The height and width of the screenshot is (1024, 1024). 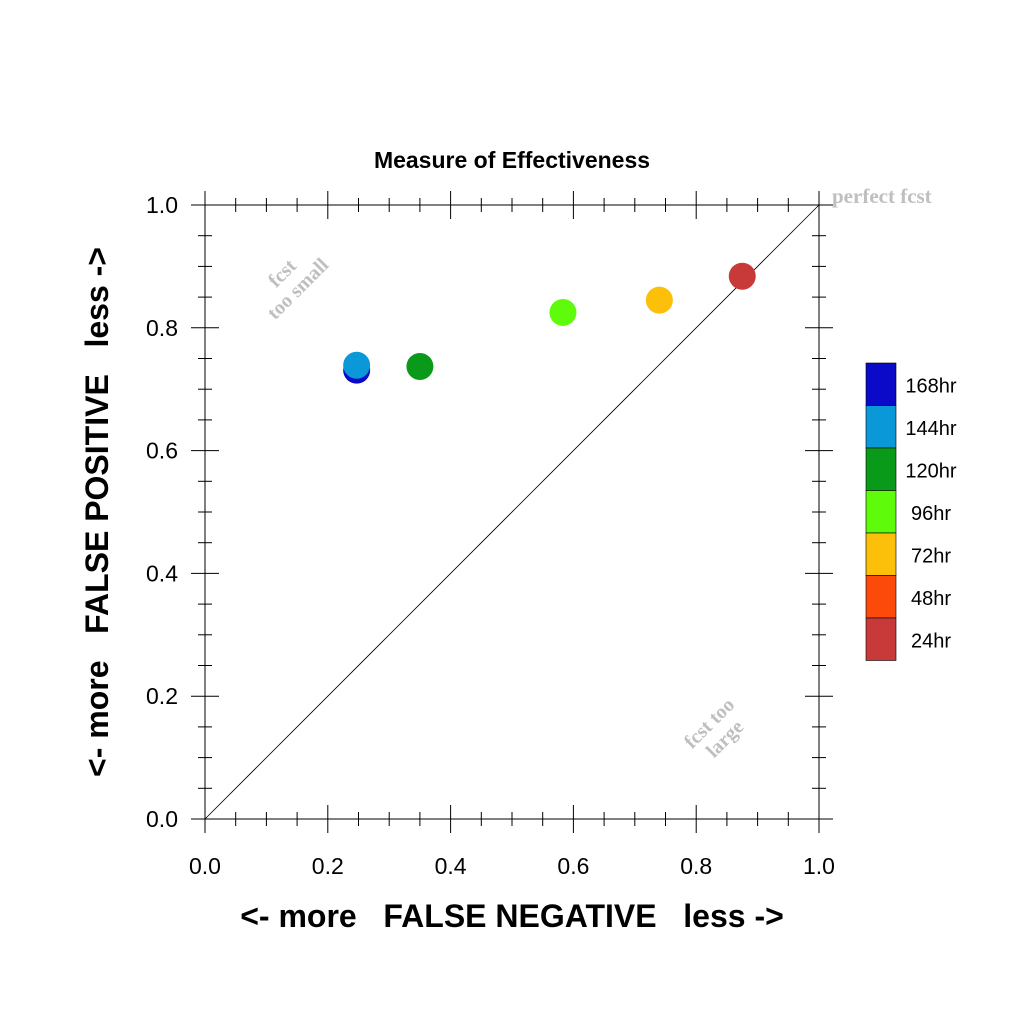 What do you see at coordinates (881, 597) in the screenshot?
I see `legend-swatch-48hr` at bounding box center [881, 597].